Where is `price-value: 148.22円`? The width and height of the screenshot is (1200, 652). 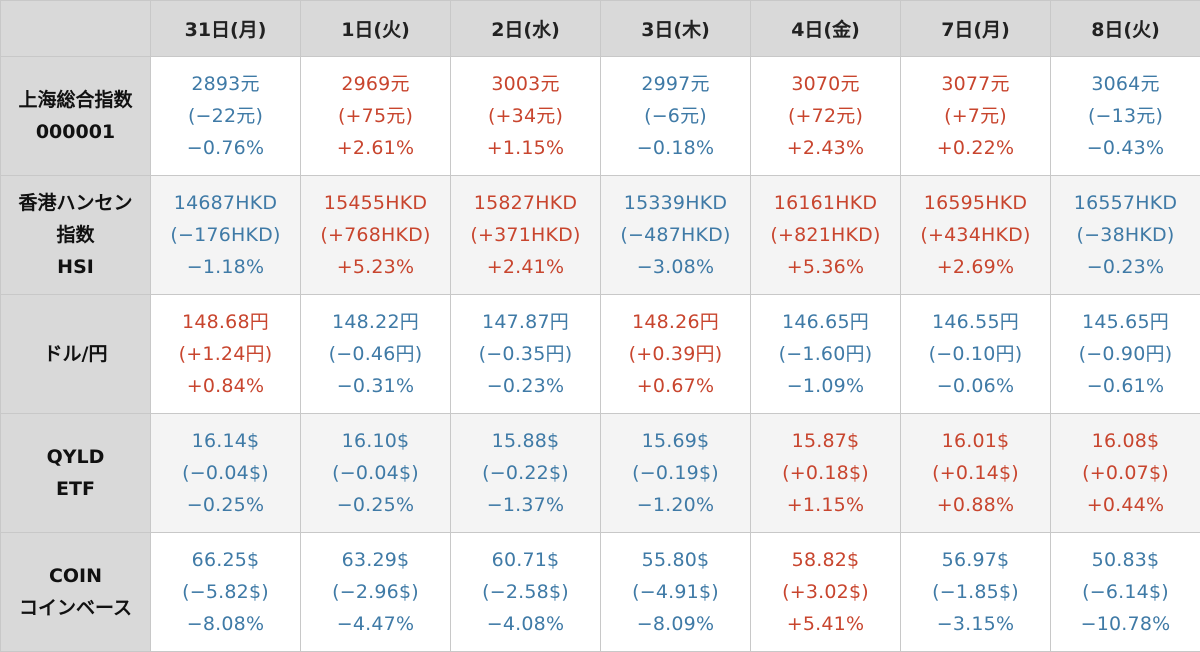
price-value: 148.22円 is located at coordinates (375, 322).